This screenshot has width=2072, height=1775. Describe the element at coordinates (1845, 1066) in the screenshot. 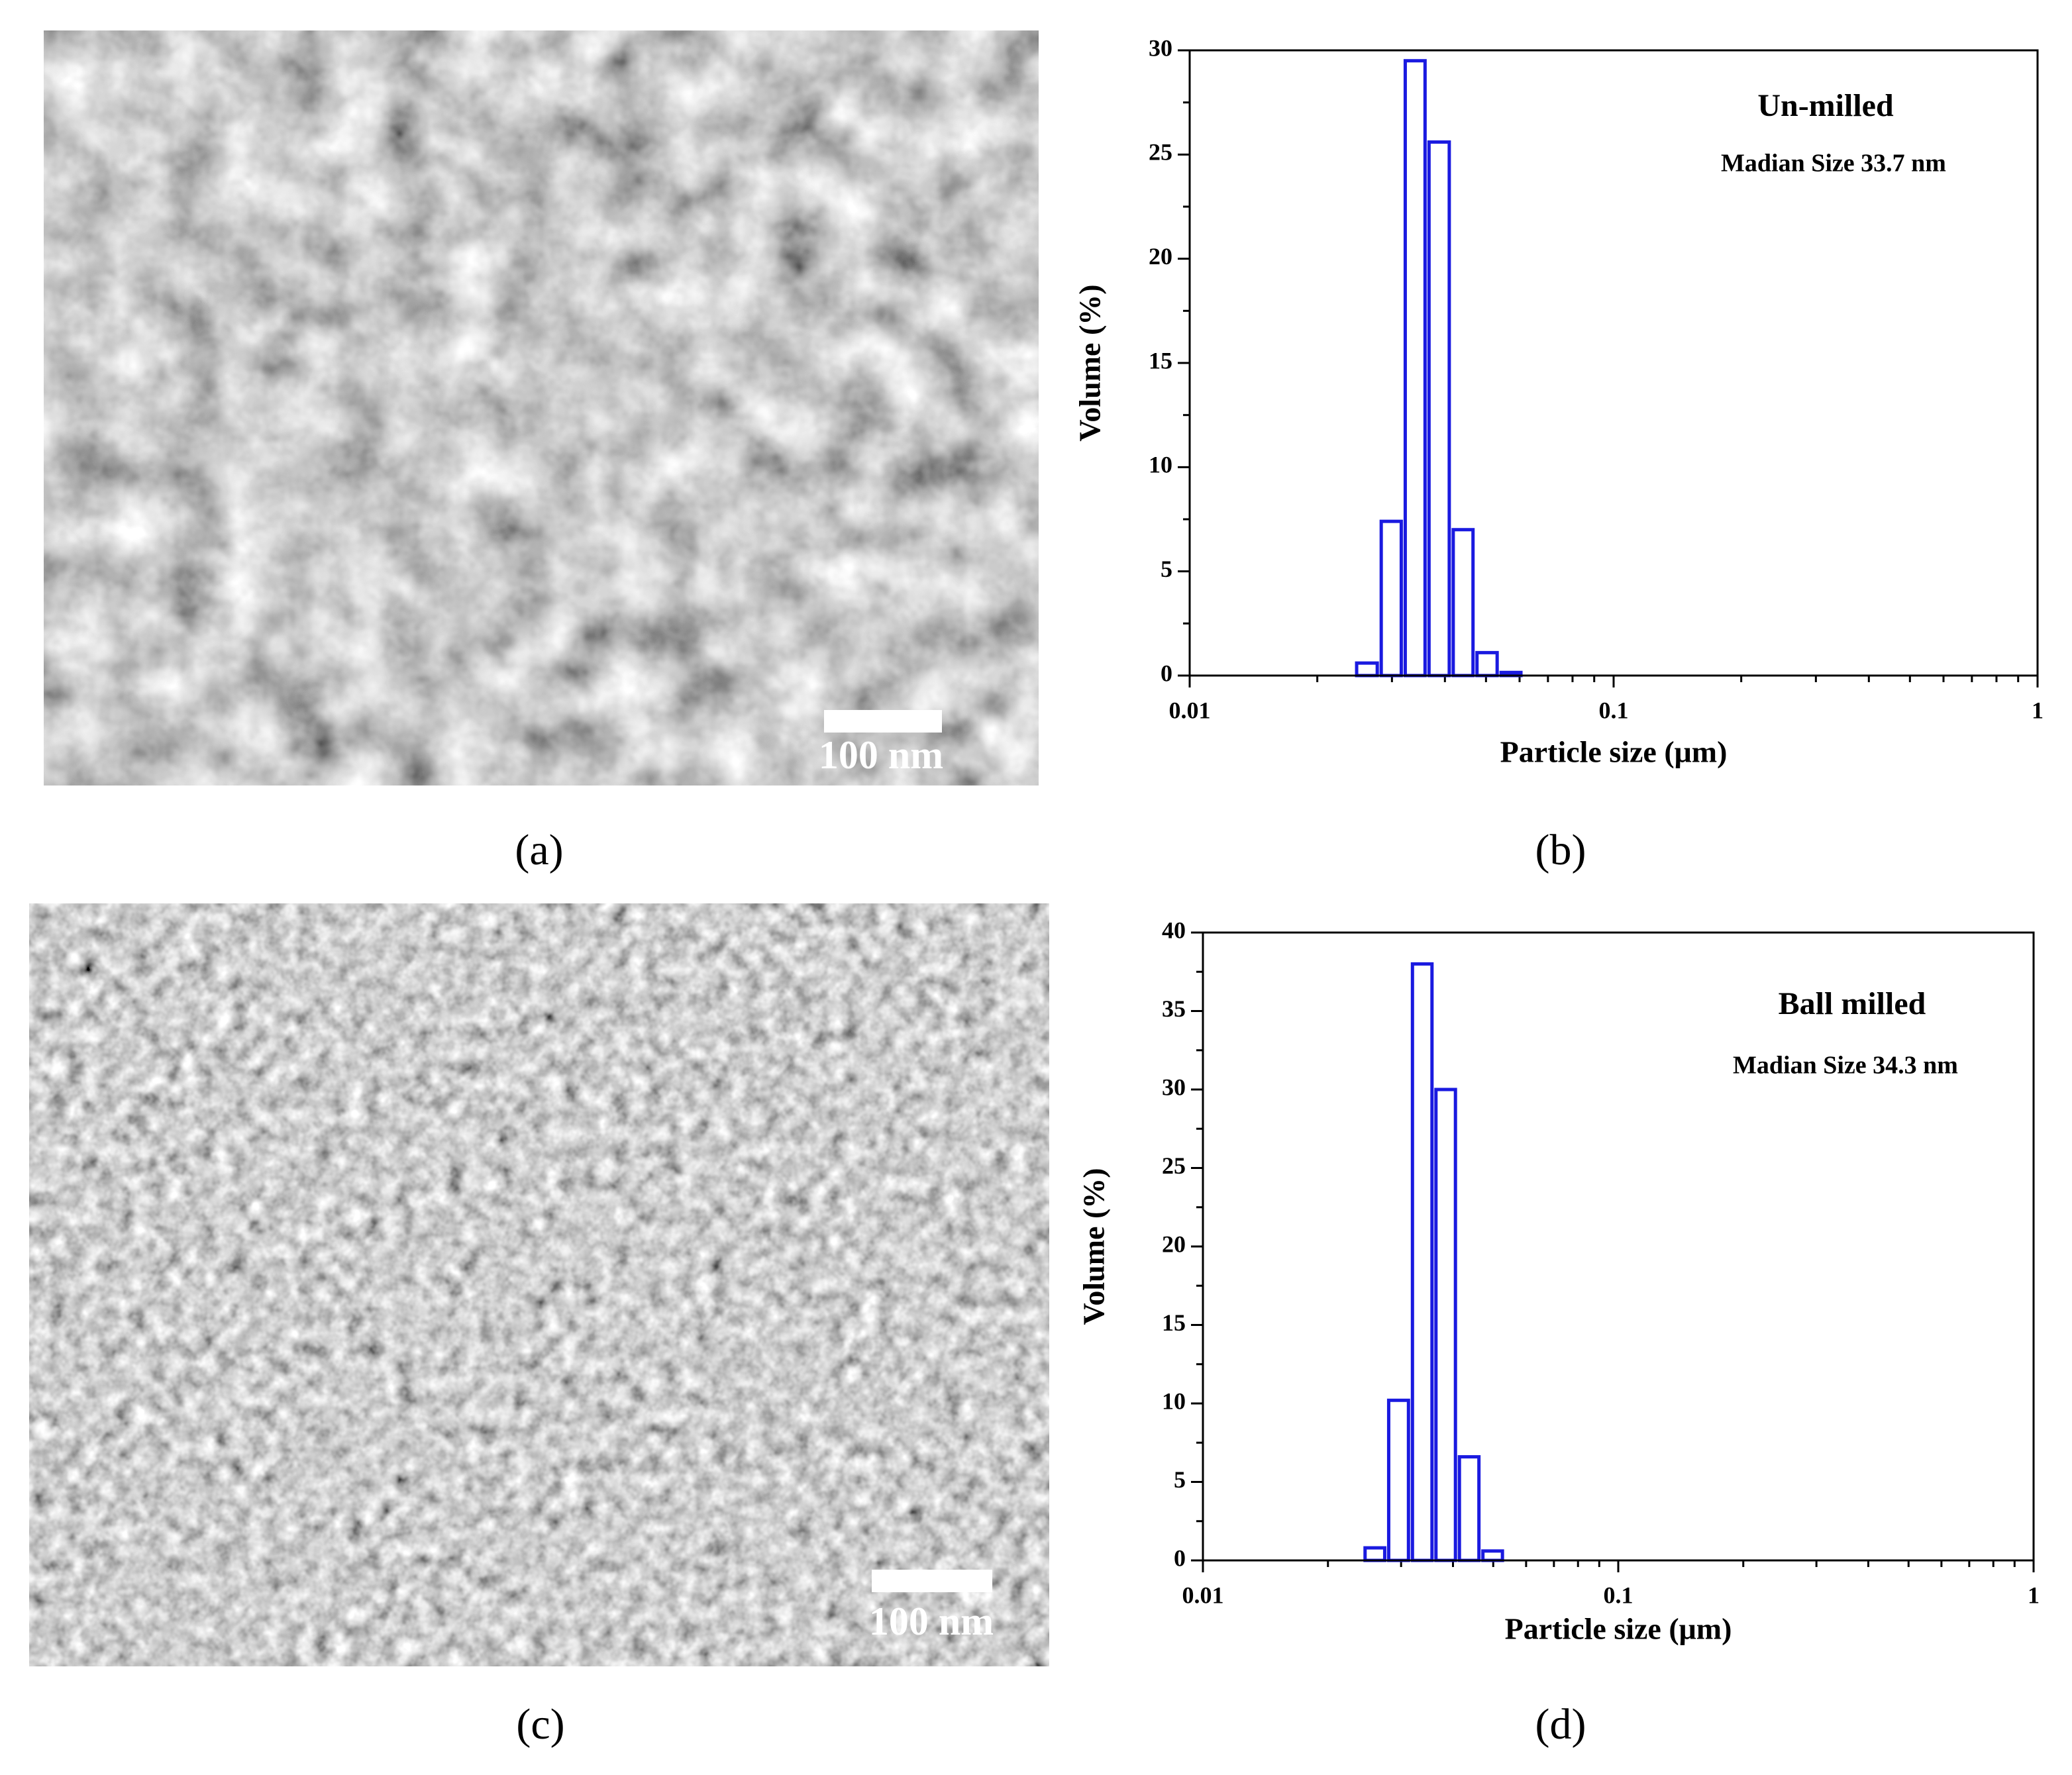

I see `annotation: Madian Size 34.3 nm` at that location.